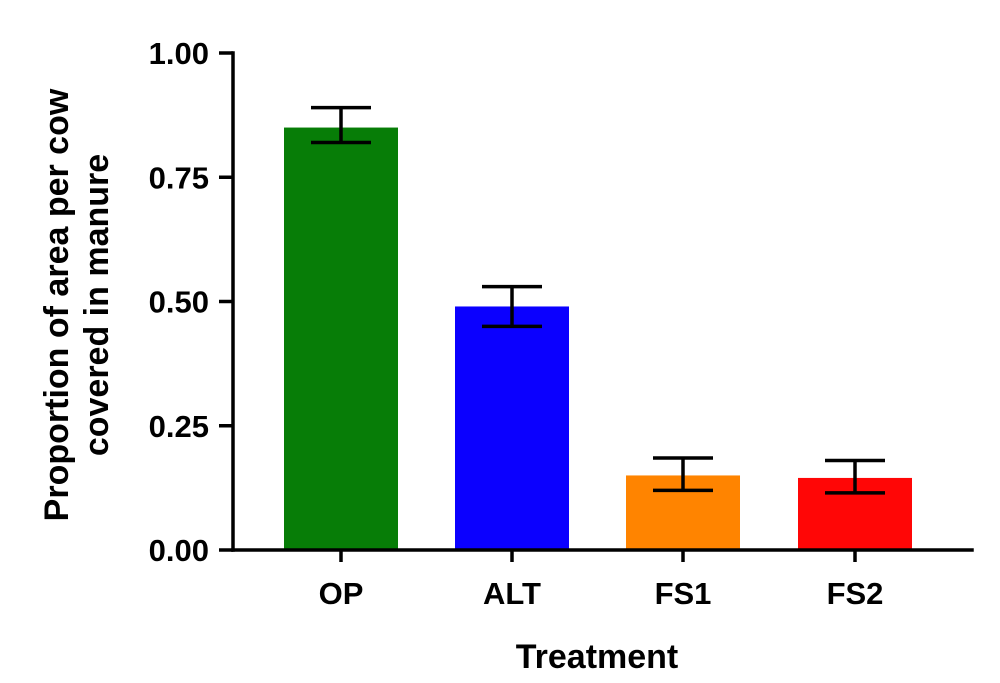  What do you see at coordinates (179, 53) in the screenshot?
I see `y-tick-label: 1.00` at bounding box center [179, 53].